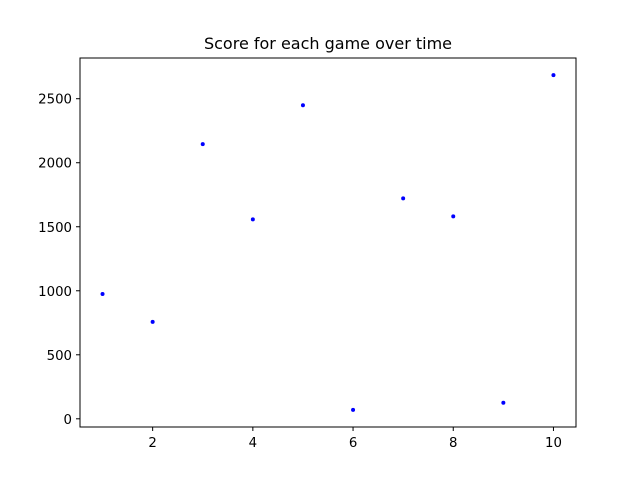  What do you see at coordinates (328, 43) in the screenshot?
I see `chart-title: Score for each game over time` at bounding box center [328, 43].